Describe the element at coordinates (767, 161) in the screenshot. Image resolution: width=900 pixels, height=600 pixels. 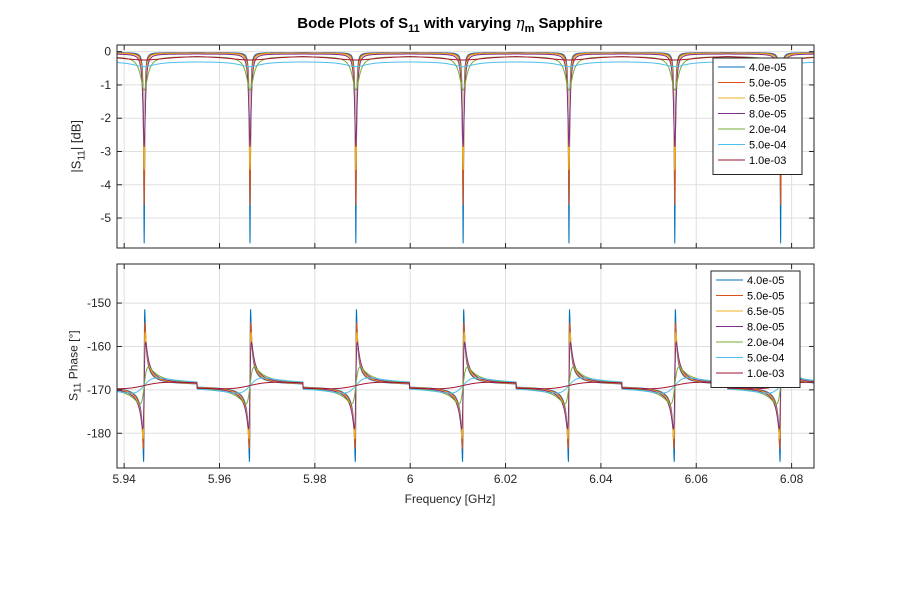
I see `magnitude-legend-entry: 1.0e-03` at that location.